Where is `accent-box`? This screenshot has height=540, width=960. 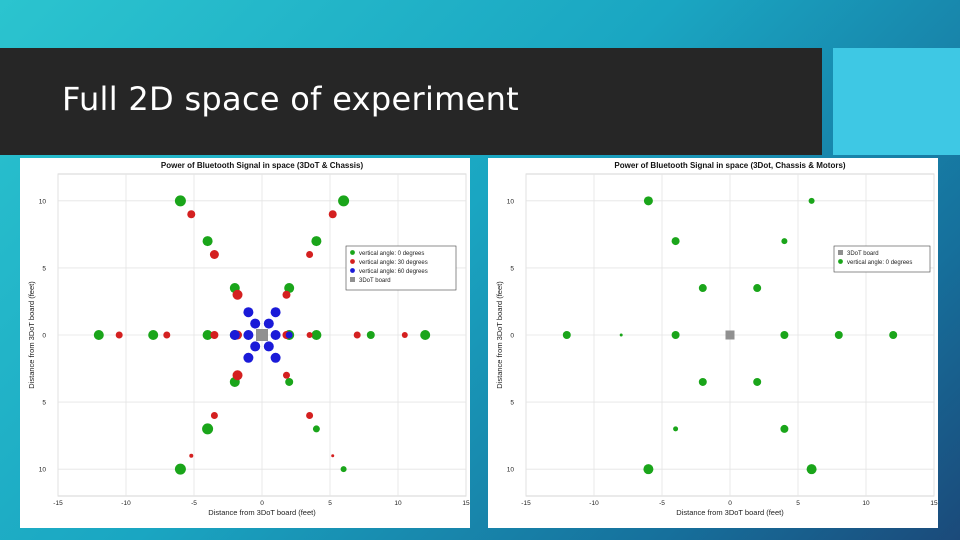 accent-box is located at coordinates (896, 101).